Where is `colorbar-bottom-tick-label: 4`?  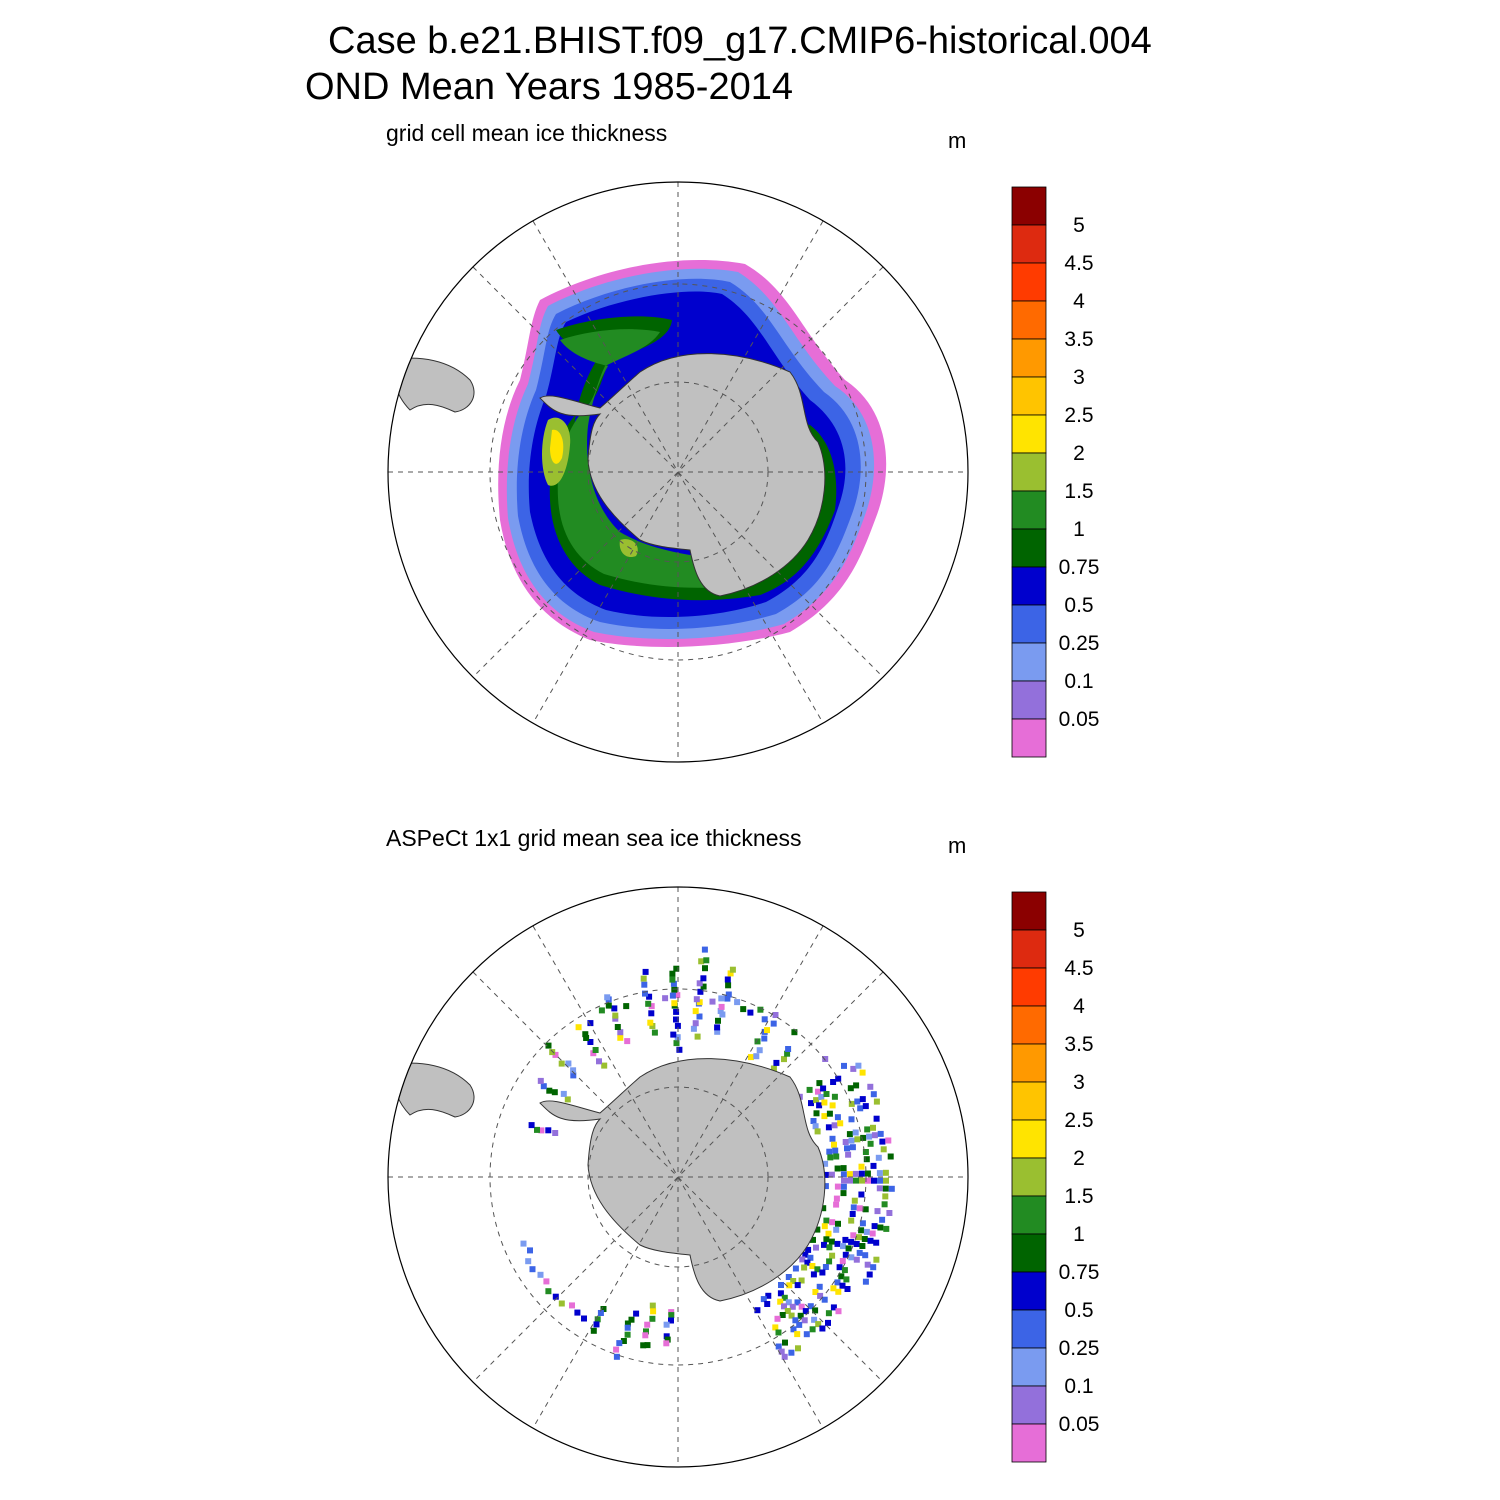 colorbar-bottom-tick-label: 4 is located at coordinates (1079, 1006).